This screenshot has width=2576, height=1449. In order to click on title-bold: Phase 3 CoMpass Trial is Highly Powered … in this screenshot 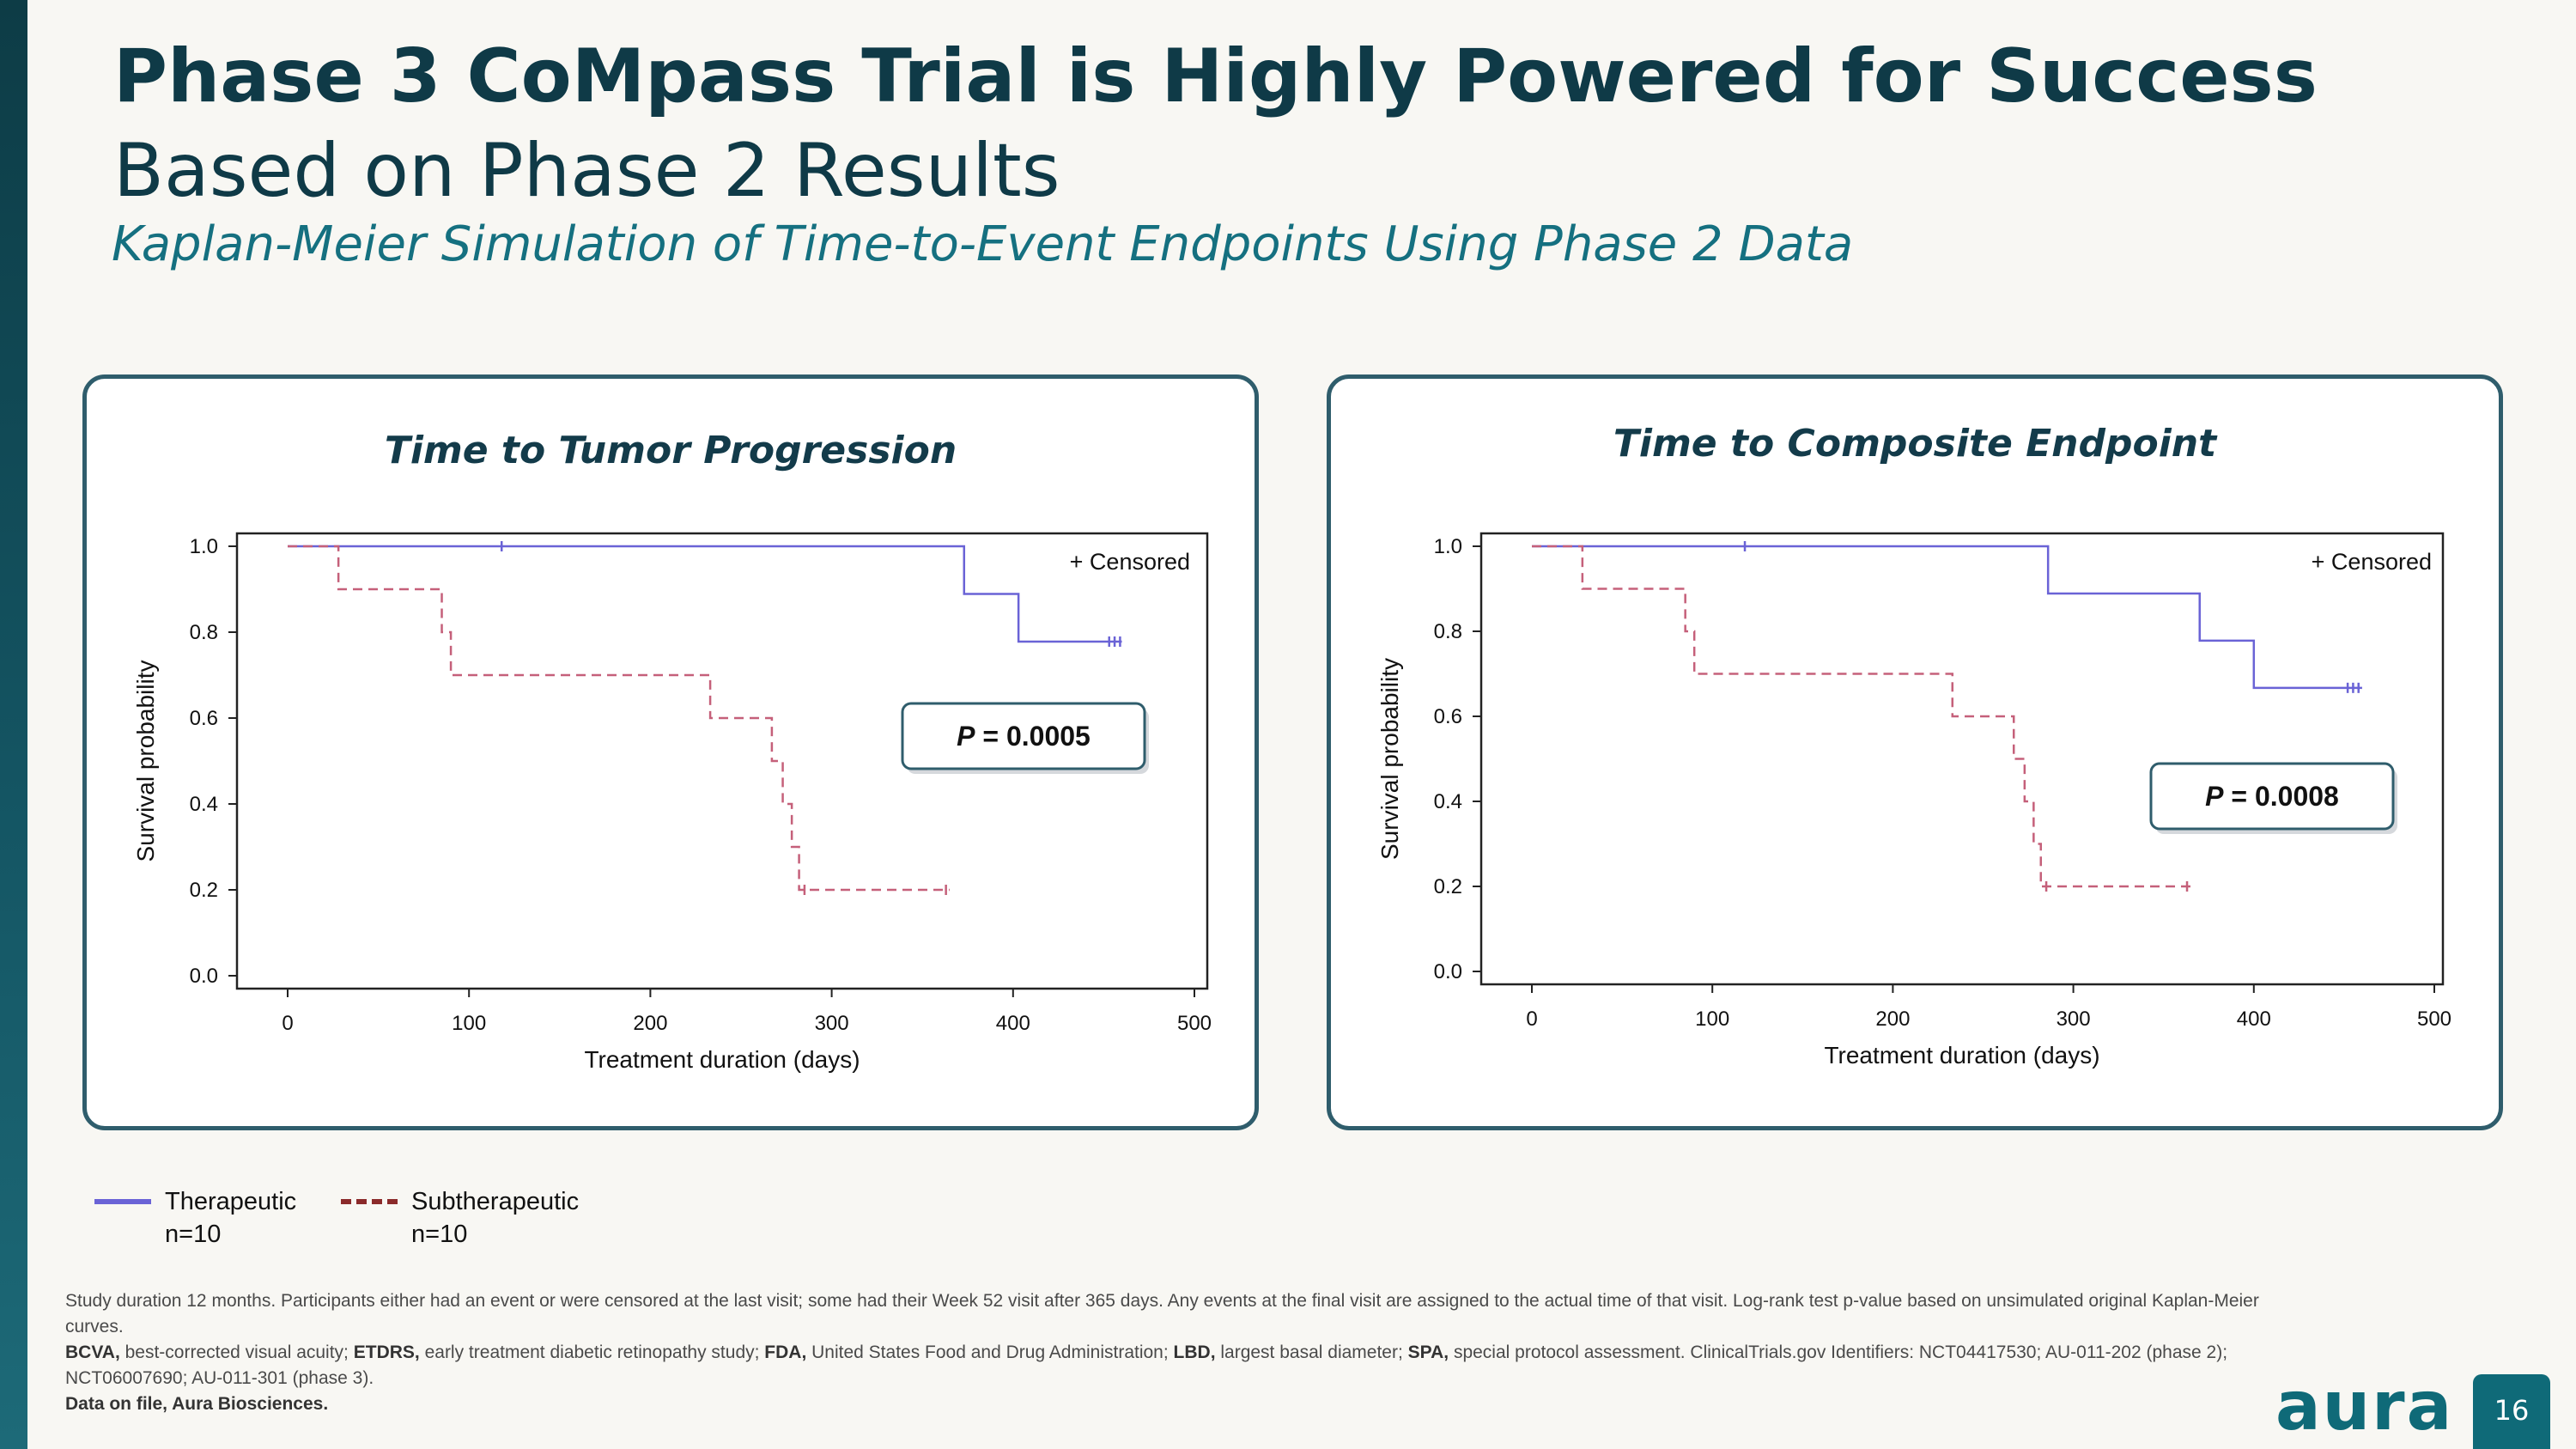, I will do `click(1215, 76)`.